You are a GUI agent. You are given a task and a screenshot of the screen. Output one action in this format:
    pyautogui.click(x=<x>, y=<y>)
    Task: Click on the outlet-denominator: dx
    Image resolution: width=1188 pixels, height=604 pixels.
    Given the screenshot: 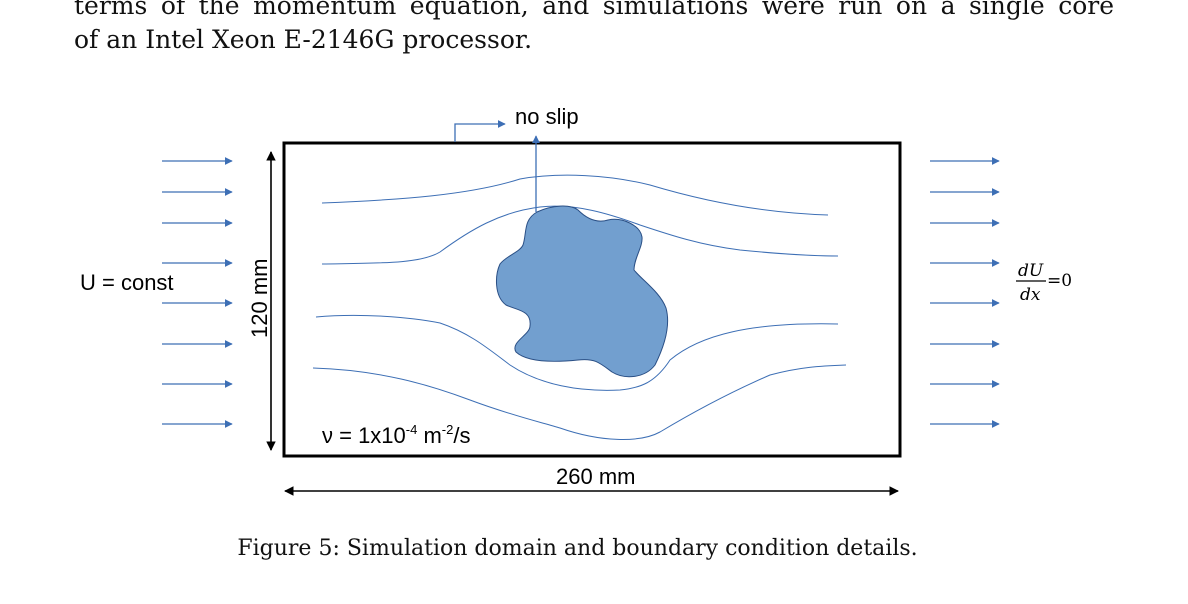 What is the action you would take?
    pyautogui.click(x=1030, y=295)
    